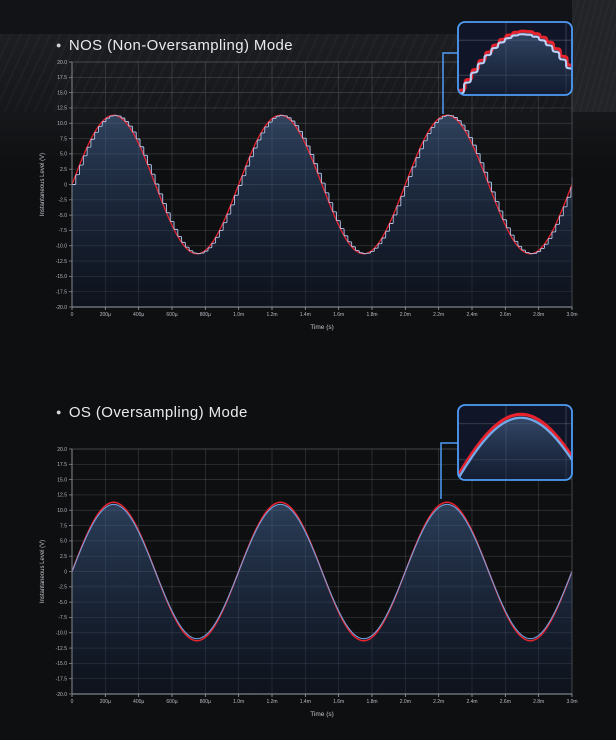  I want to click on chart-title-nos: ● NOS (Non-Oversampling) Mode, so click(174, 45).